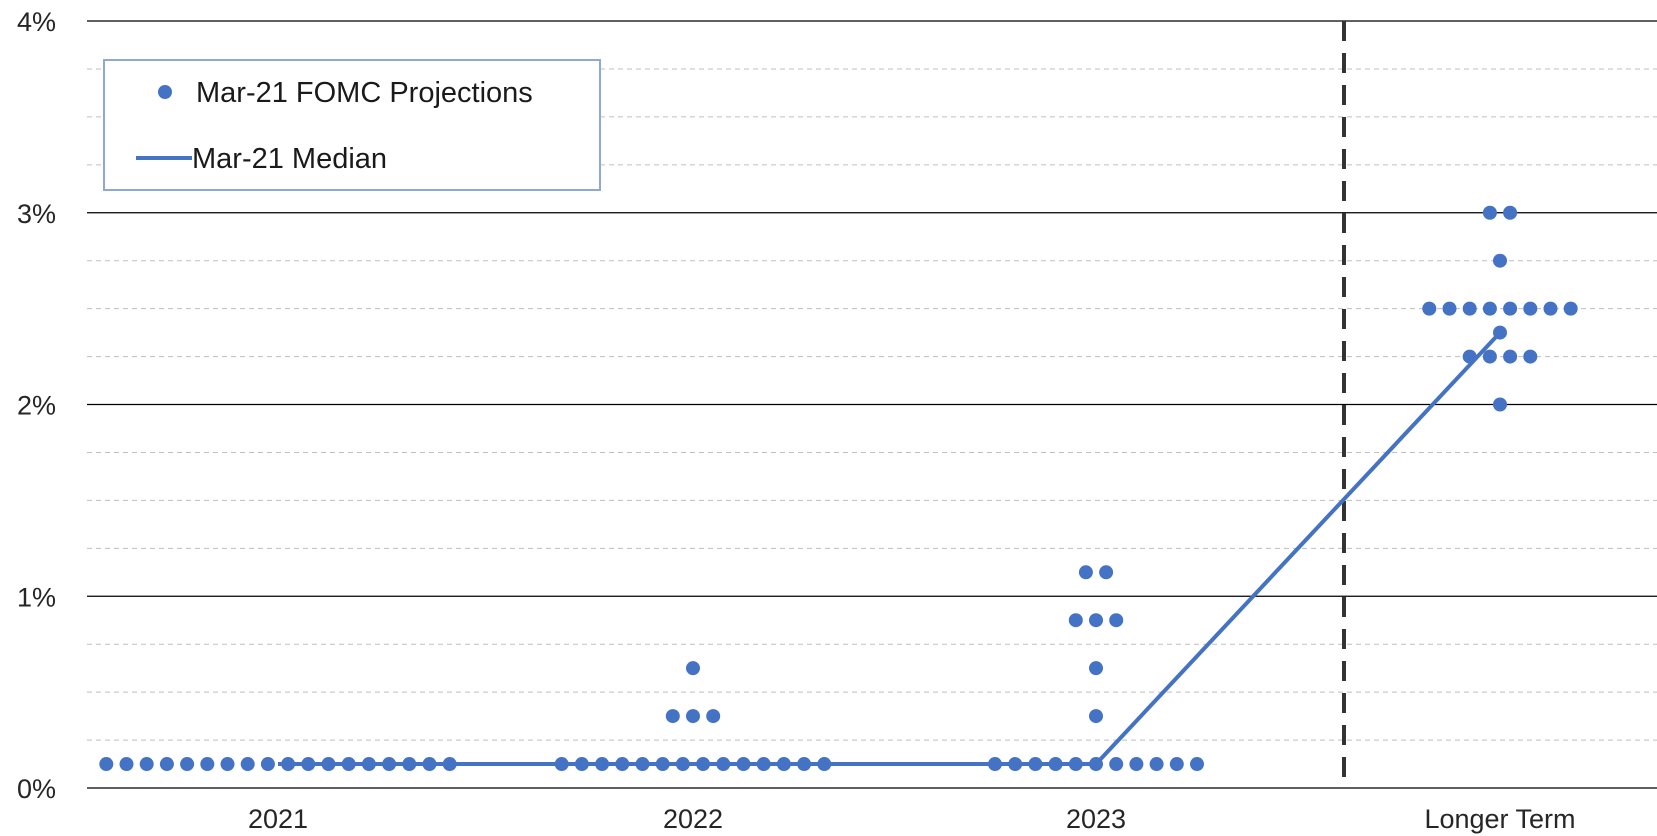  Describe the element at coordinates (912, 819) in the screenshot. I see `x-axis: 2021 2022 2023 Longer Term` at that location.